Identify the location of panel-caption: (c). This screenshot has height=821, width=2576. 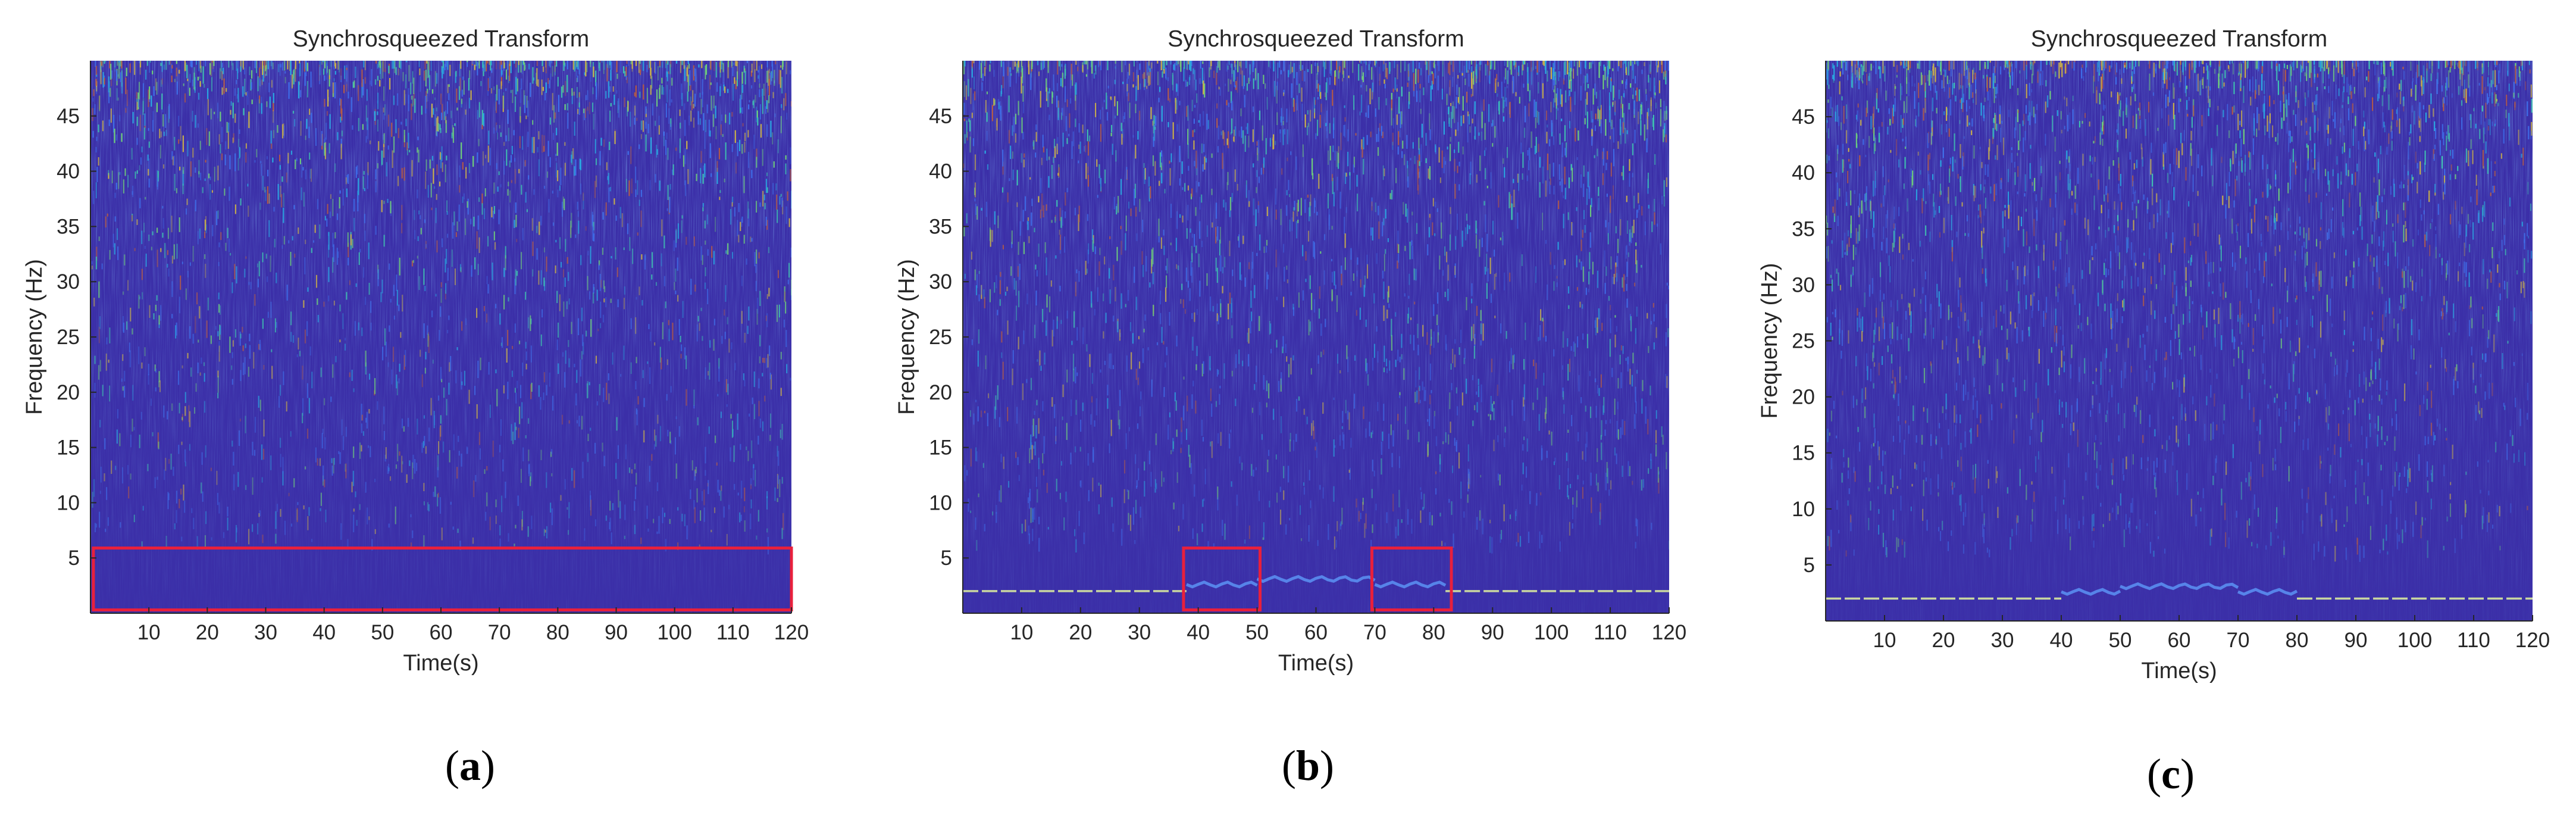
(2171, 774).